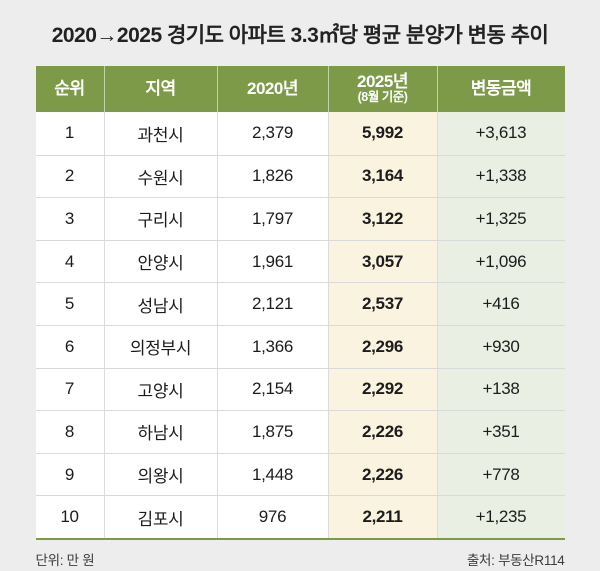 This screenshot has width=600, height=571. What do you see at coordinates (160, 176) in the screenshot?
I see `region-cell: 수원시` at bounding box center [160, 176].